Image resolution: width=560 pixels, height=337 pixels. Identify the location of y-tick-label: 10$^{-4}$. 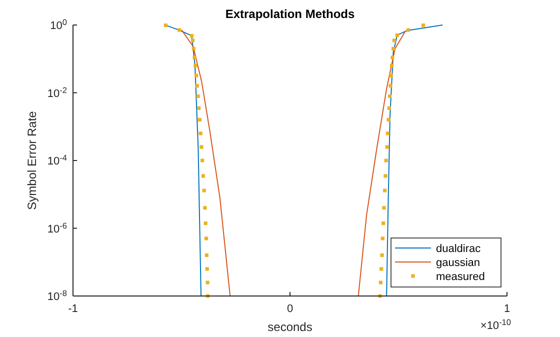
(57, 160).